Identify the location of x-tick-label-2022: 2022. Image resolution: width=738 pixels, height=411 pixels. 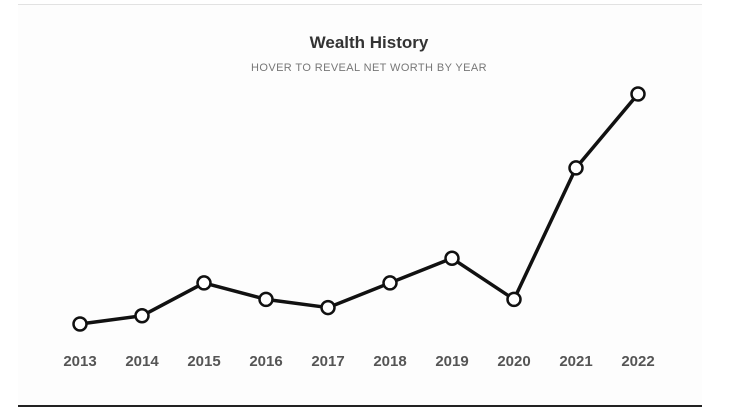
(637, 361).